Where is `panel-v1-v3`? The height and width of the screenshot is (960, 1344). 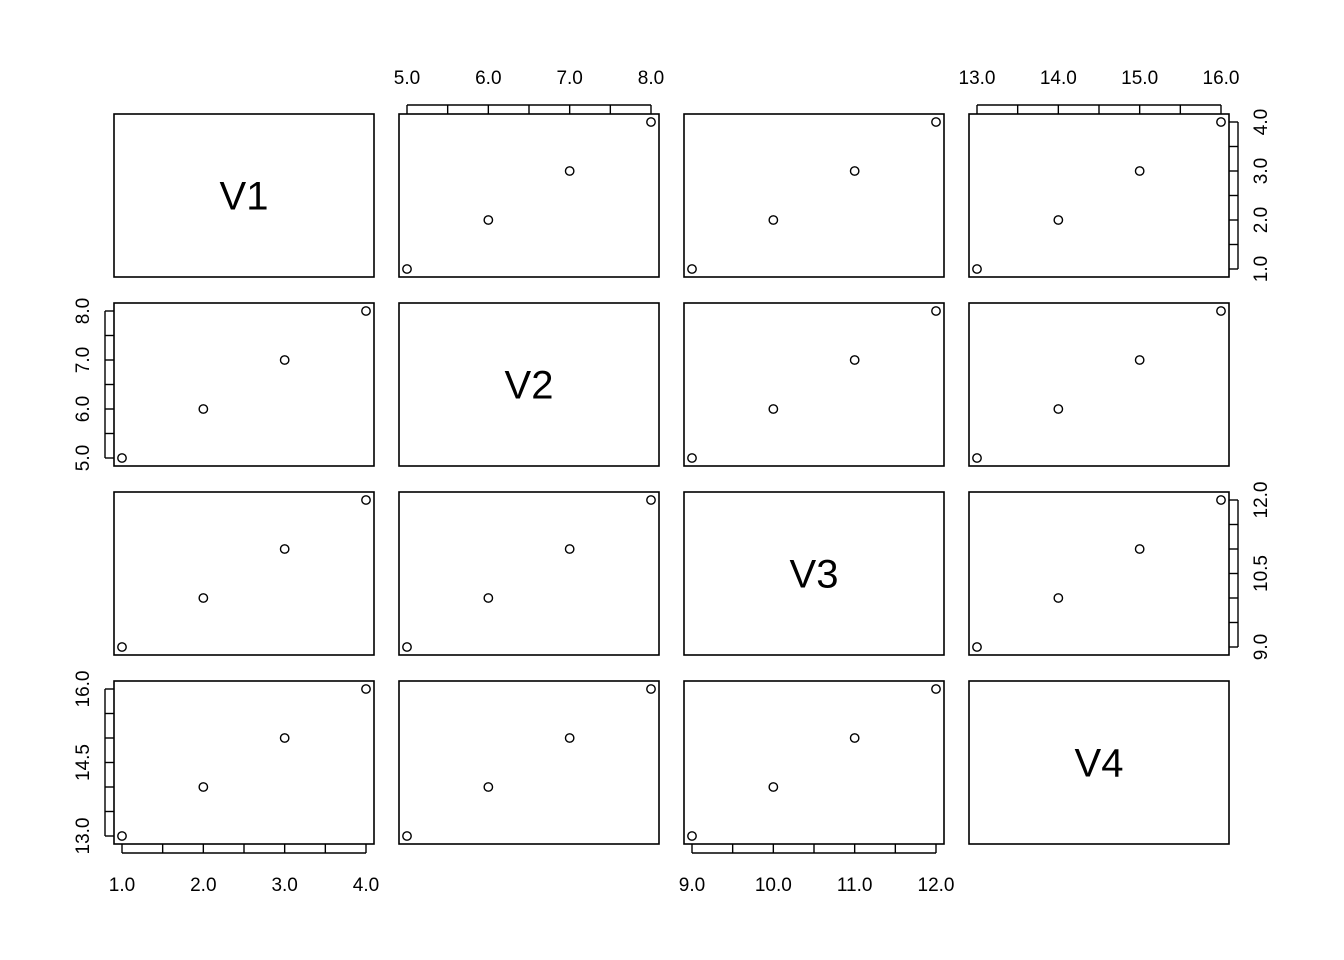 panel-v1-v3 is located at coordinates (814, 195).